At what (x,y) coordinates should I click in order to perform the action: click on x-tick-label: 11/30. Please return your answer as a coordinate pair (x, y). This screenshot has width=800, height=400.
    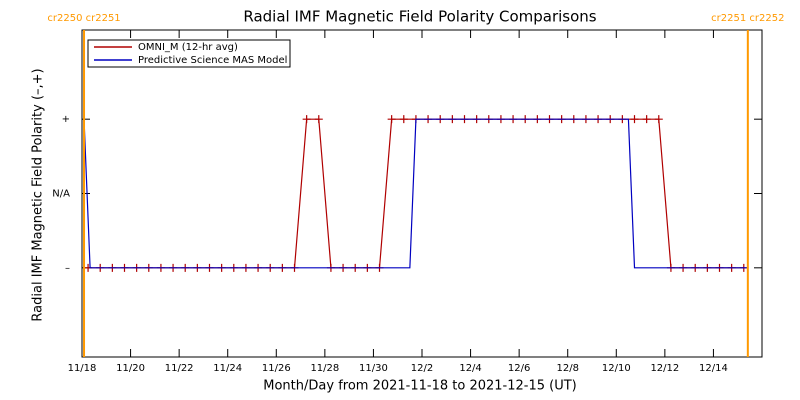
    Looking at the image, I should click on (373, 368).